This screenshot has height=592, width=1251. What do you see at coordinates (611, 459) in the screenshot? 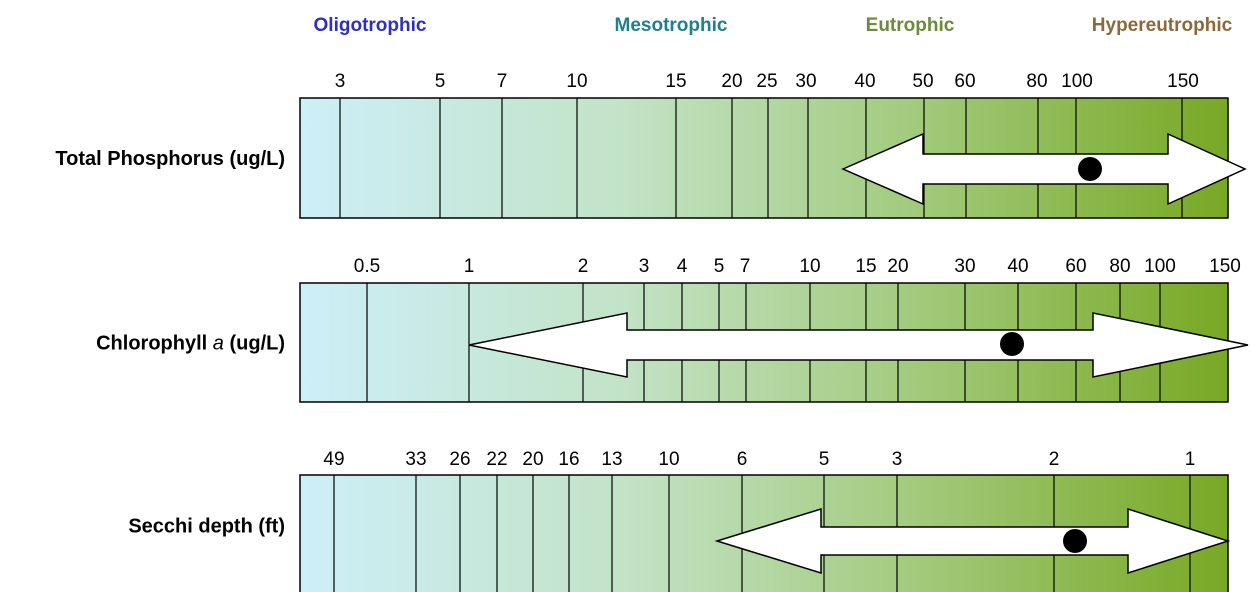
I see `tick-label: 13` at bounding box center [611, 459].